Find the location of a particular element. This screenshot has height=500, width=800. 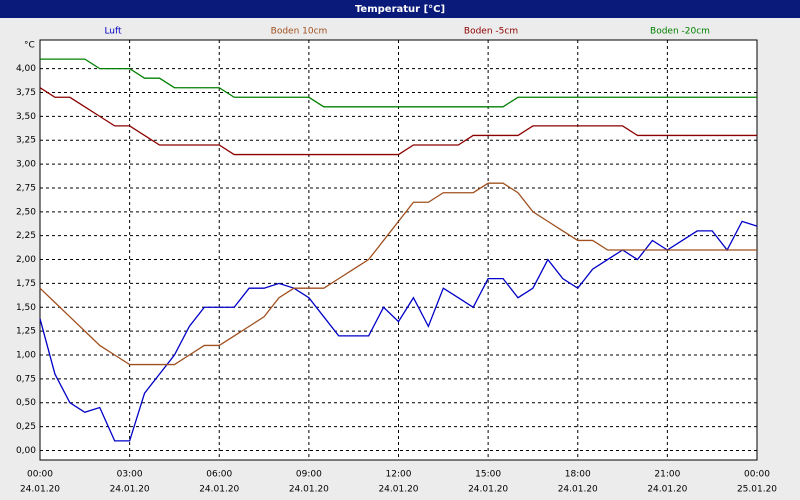

y-tick-label: 2,75 is located at coordinates (26, 188).